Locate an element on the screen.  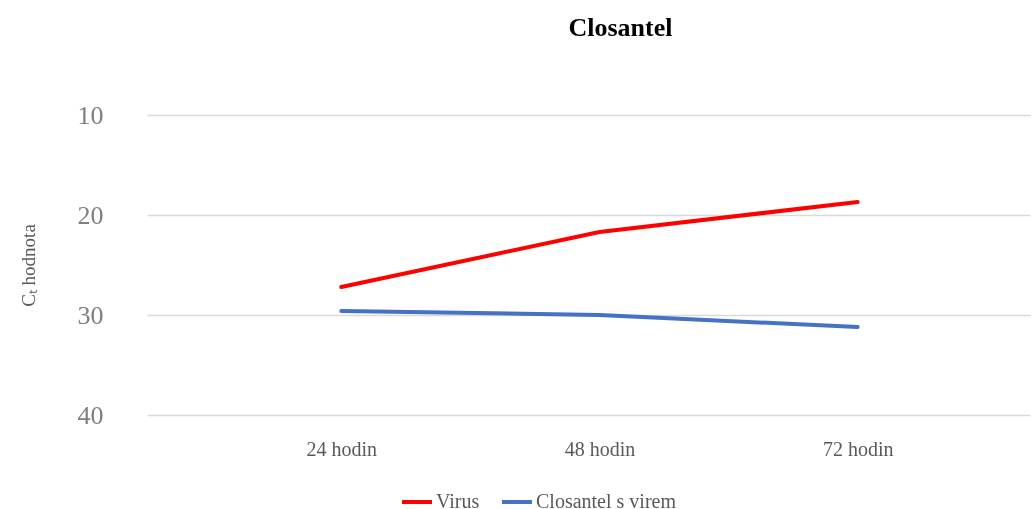
y-axis-title: Cₜ hodnota is located at coordinates (28, 265).